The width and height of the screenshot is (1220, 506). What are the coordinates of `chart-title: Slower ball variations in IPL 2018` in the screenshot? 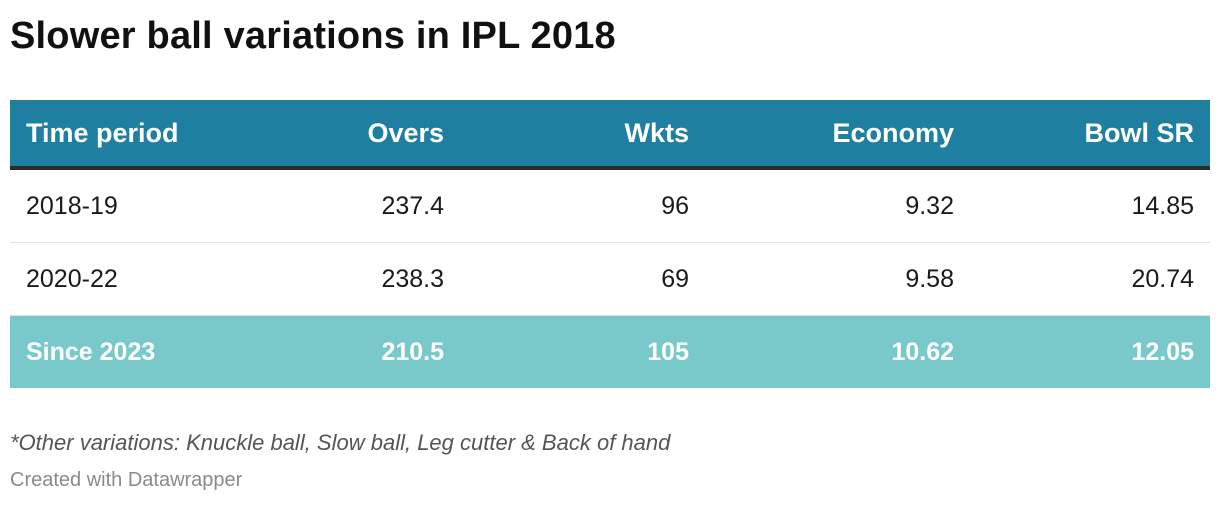 It's located at (313, 36).